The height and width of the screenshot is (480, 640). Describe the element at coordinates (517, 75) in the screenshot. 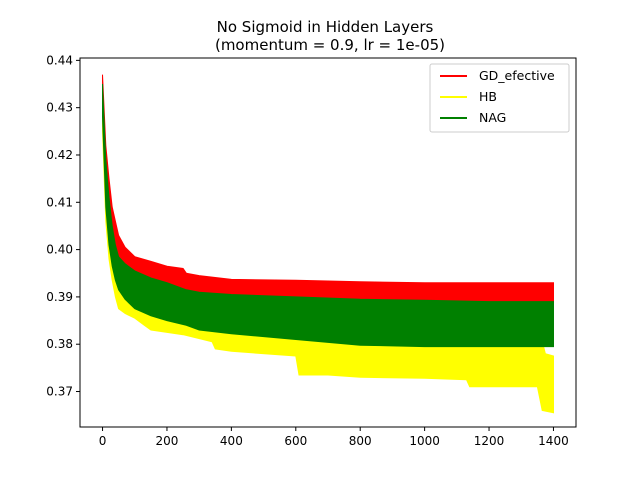

I see `legend-label-gd: GD_efective` at that location.